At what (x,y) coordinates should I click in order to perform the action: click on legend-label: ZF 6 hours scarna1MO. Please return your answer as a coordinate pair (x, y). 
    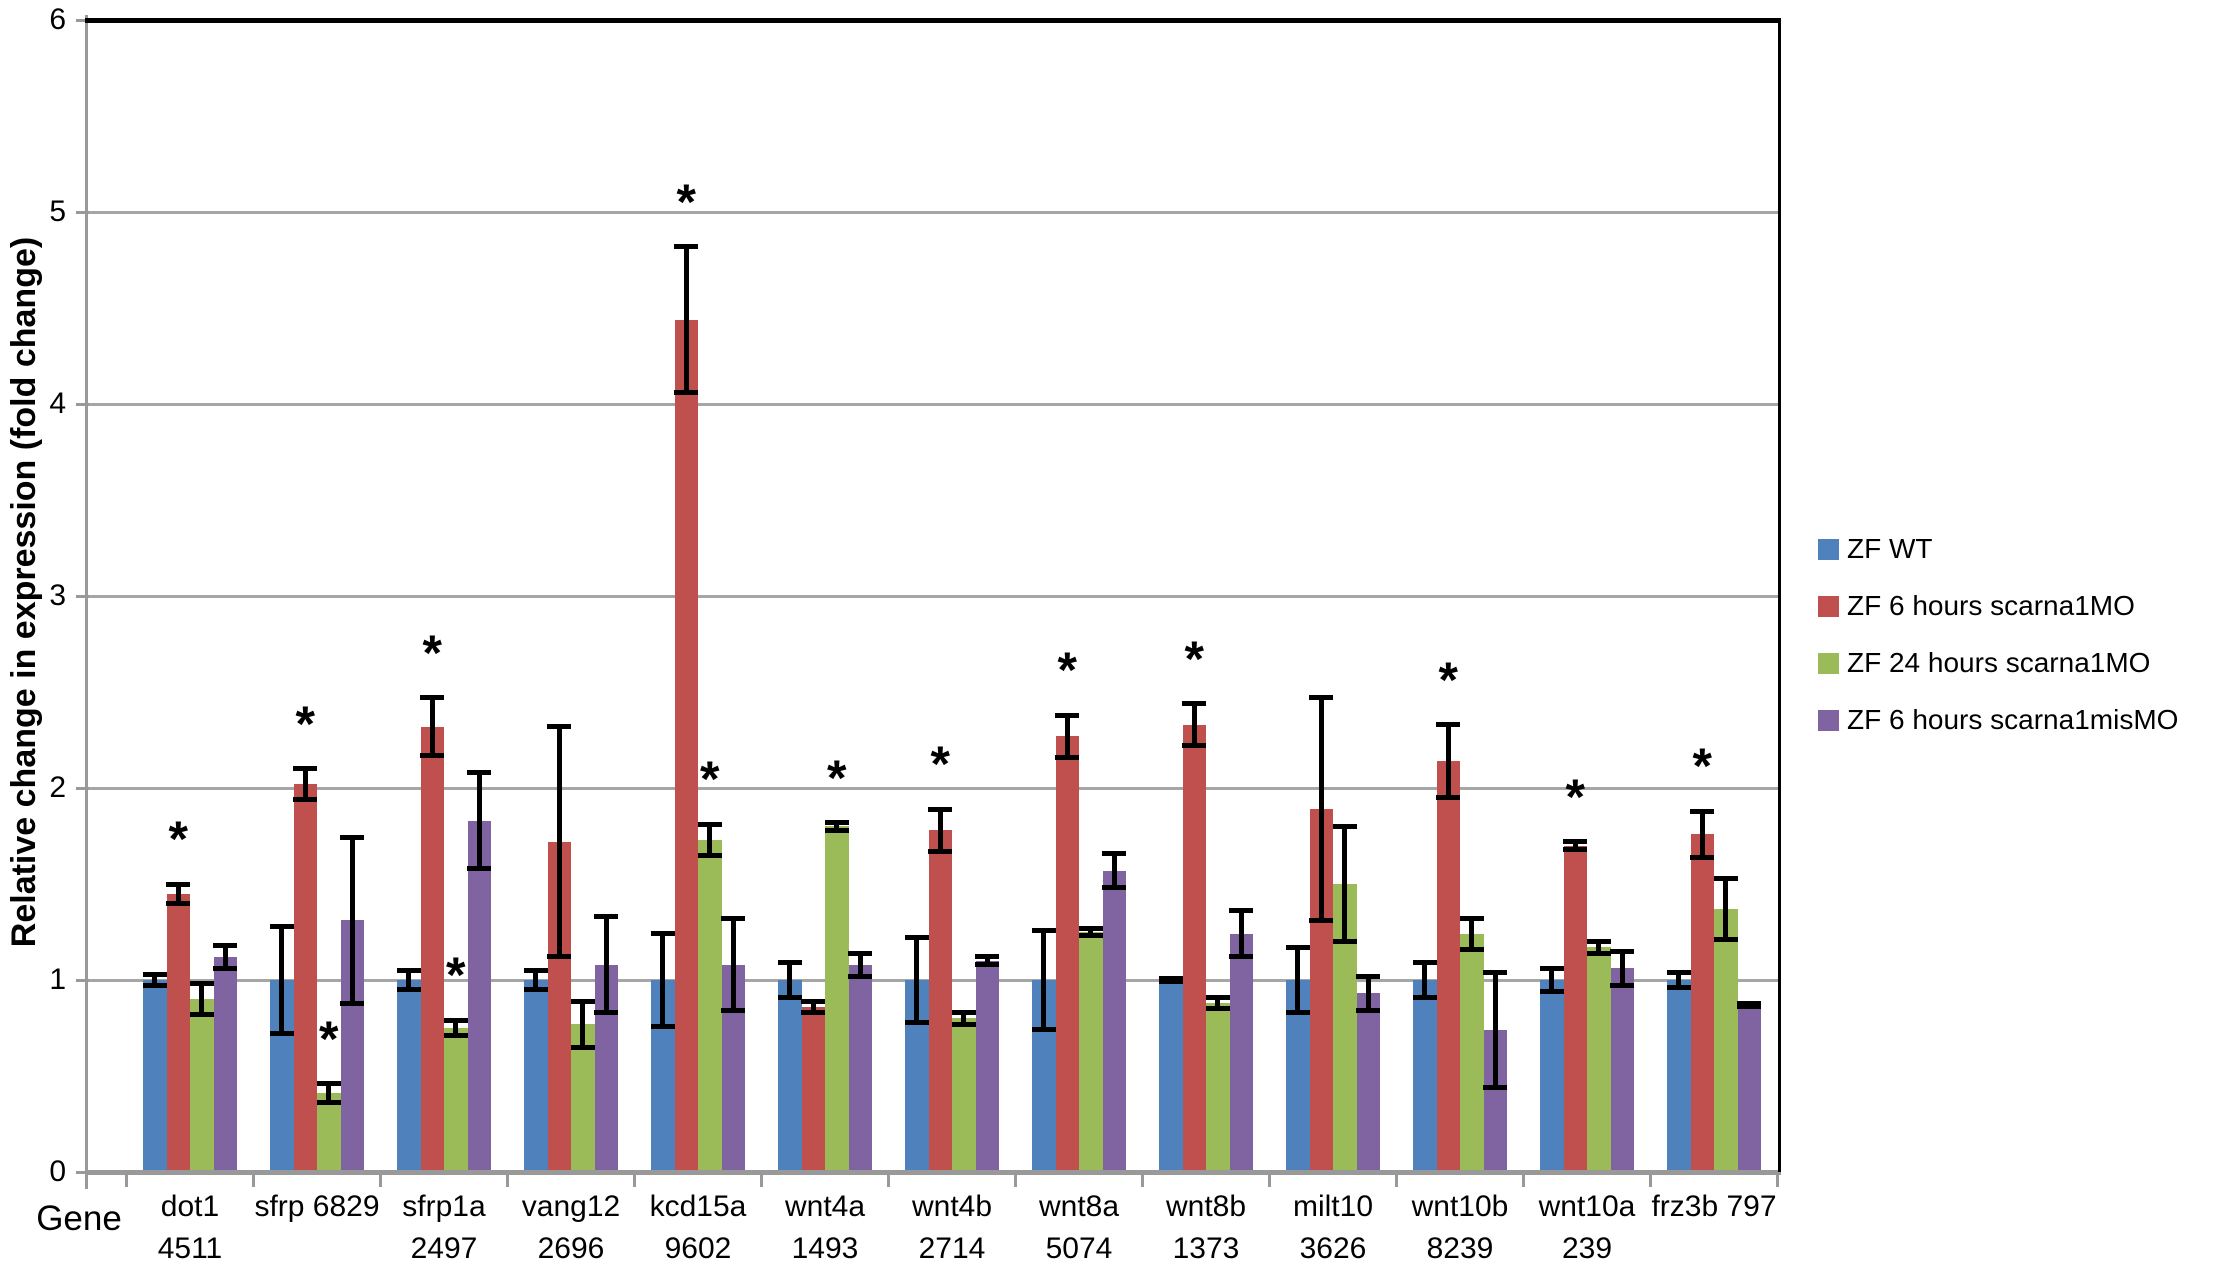
    Looking at the image, I should click on (1991, 605).